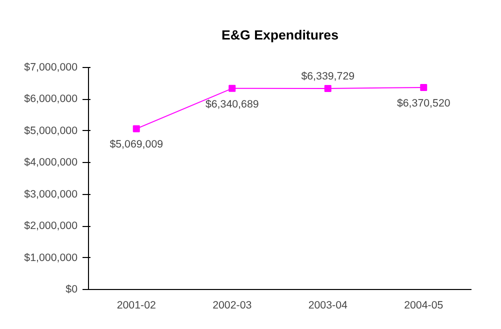  What do you see at coordinates (137, 144) in the screenshot?
I see `data-label: $5,069,009` at bounding box center [137, 144].